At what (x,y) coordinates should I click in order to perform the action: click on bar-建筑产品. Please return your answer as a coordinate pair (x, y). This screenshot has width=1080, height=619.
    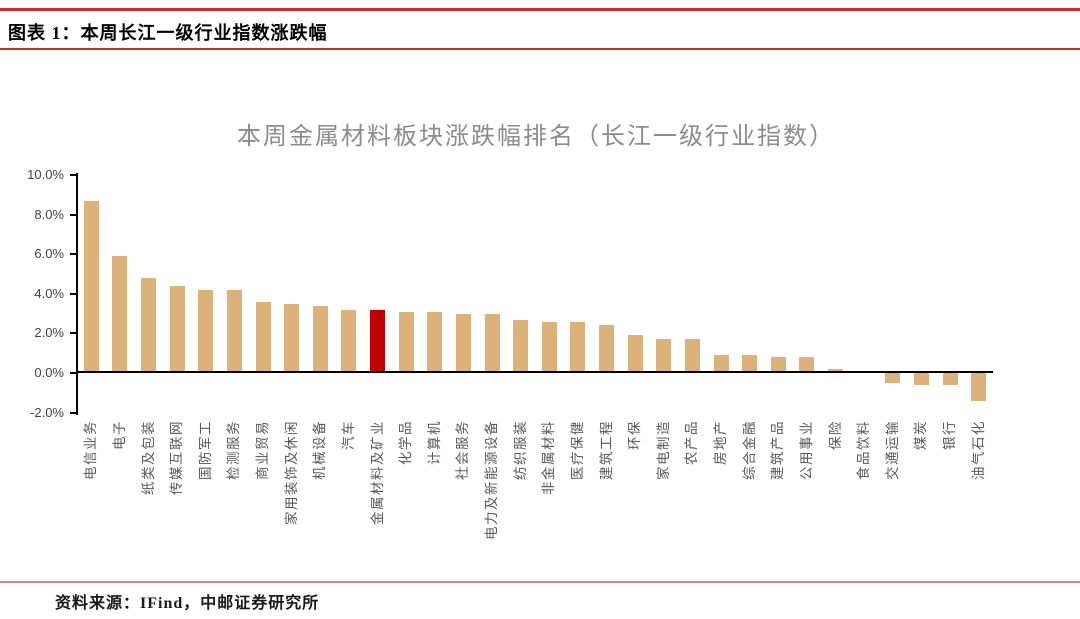
    Looking at the image, I should click on (778, 365).